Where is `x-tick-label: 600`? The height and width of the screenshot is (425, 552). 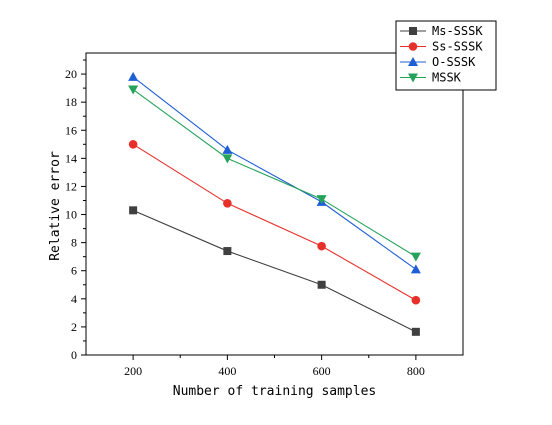
x-tick-label: 600 is located at coordinates (322, 371).